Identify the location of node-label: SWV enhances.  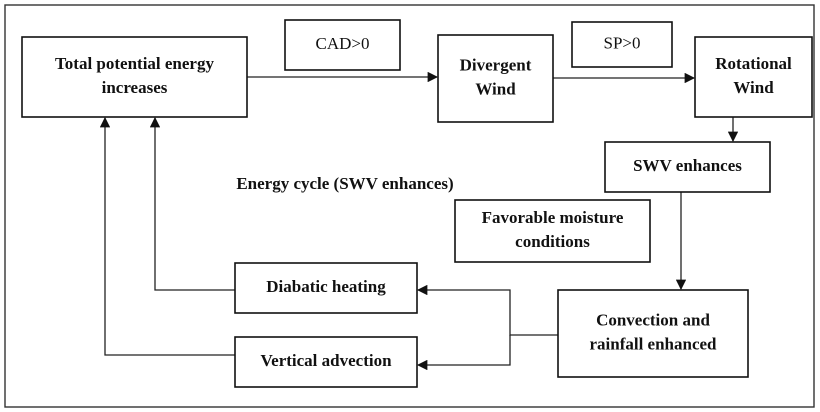
(687, 165).